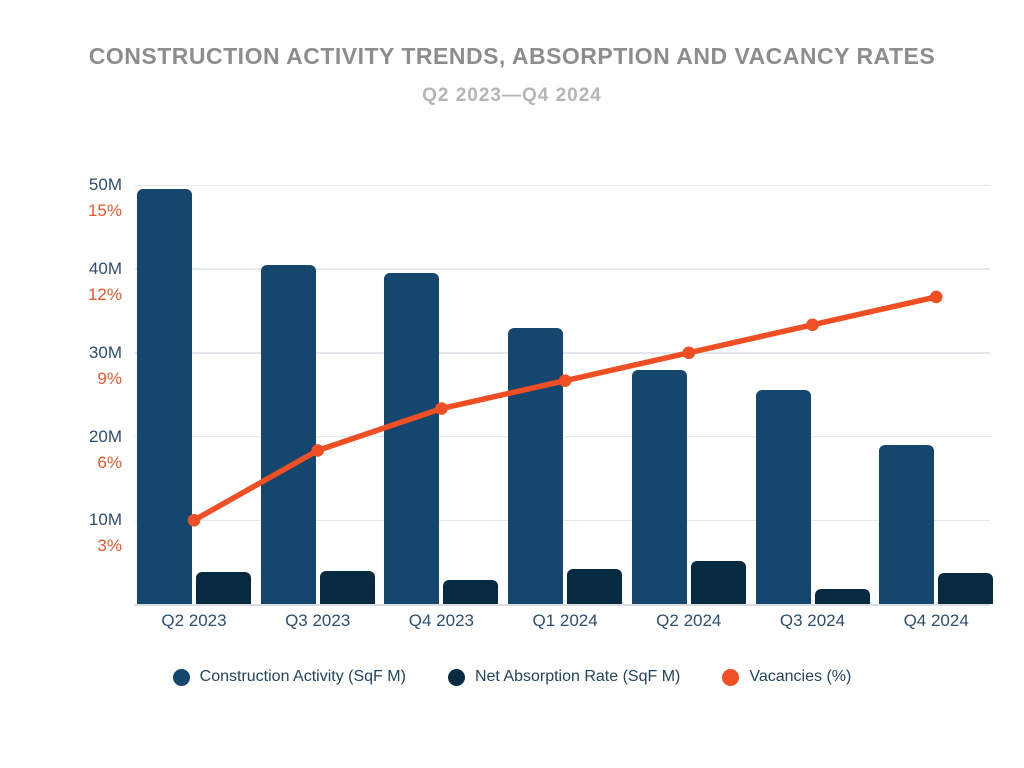 The width and height of the screenshot is (1024, 768). What do you see at coordinates (105, 352) in the screenshot?
I see `y-axis-label-sqft: 30M` at bounding box center [105, 352].